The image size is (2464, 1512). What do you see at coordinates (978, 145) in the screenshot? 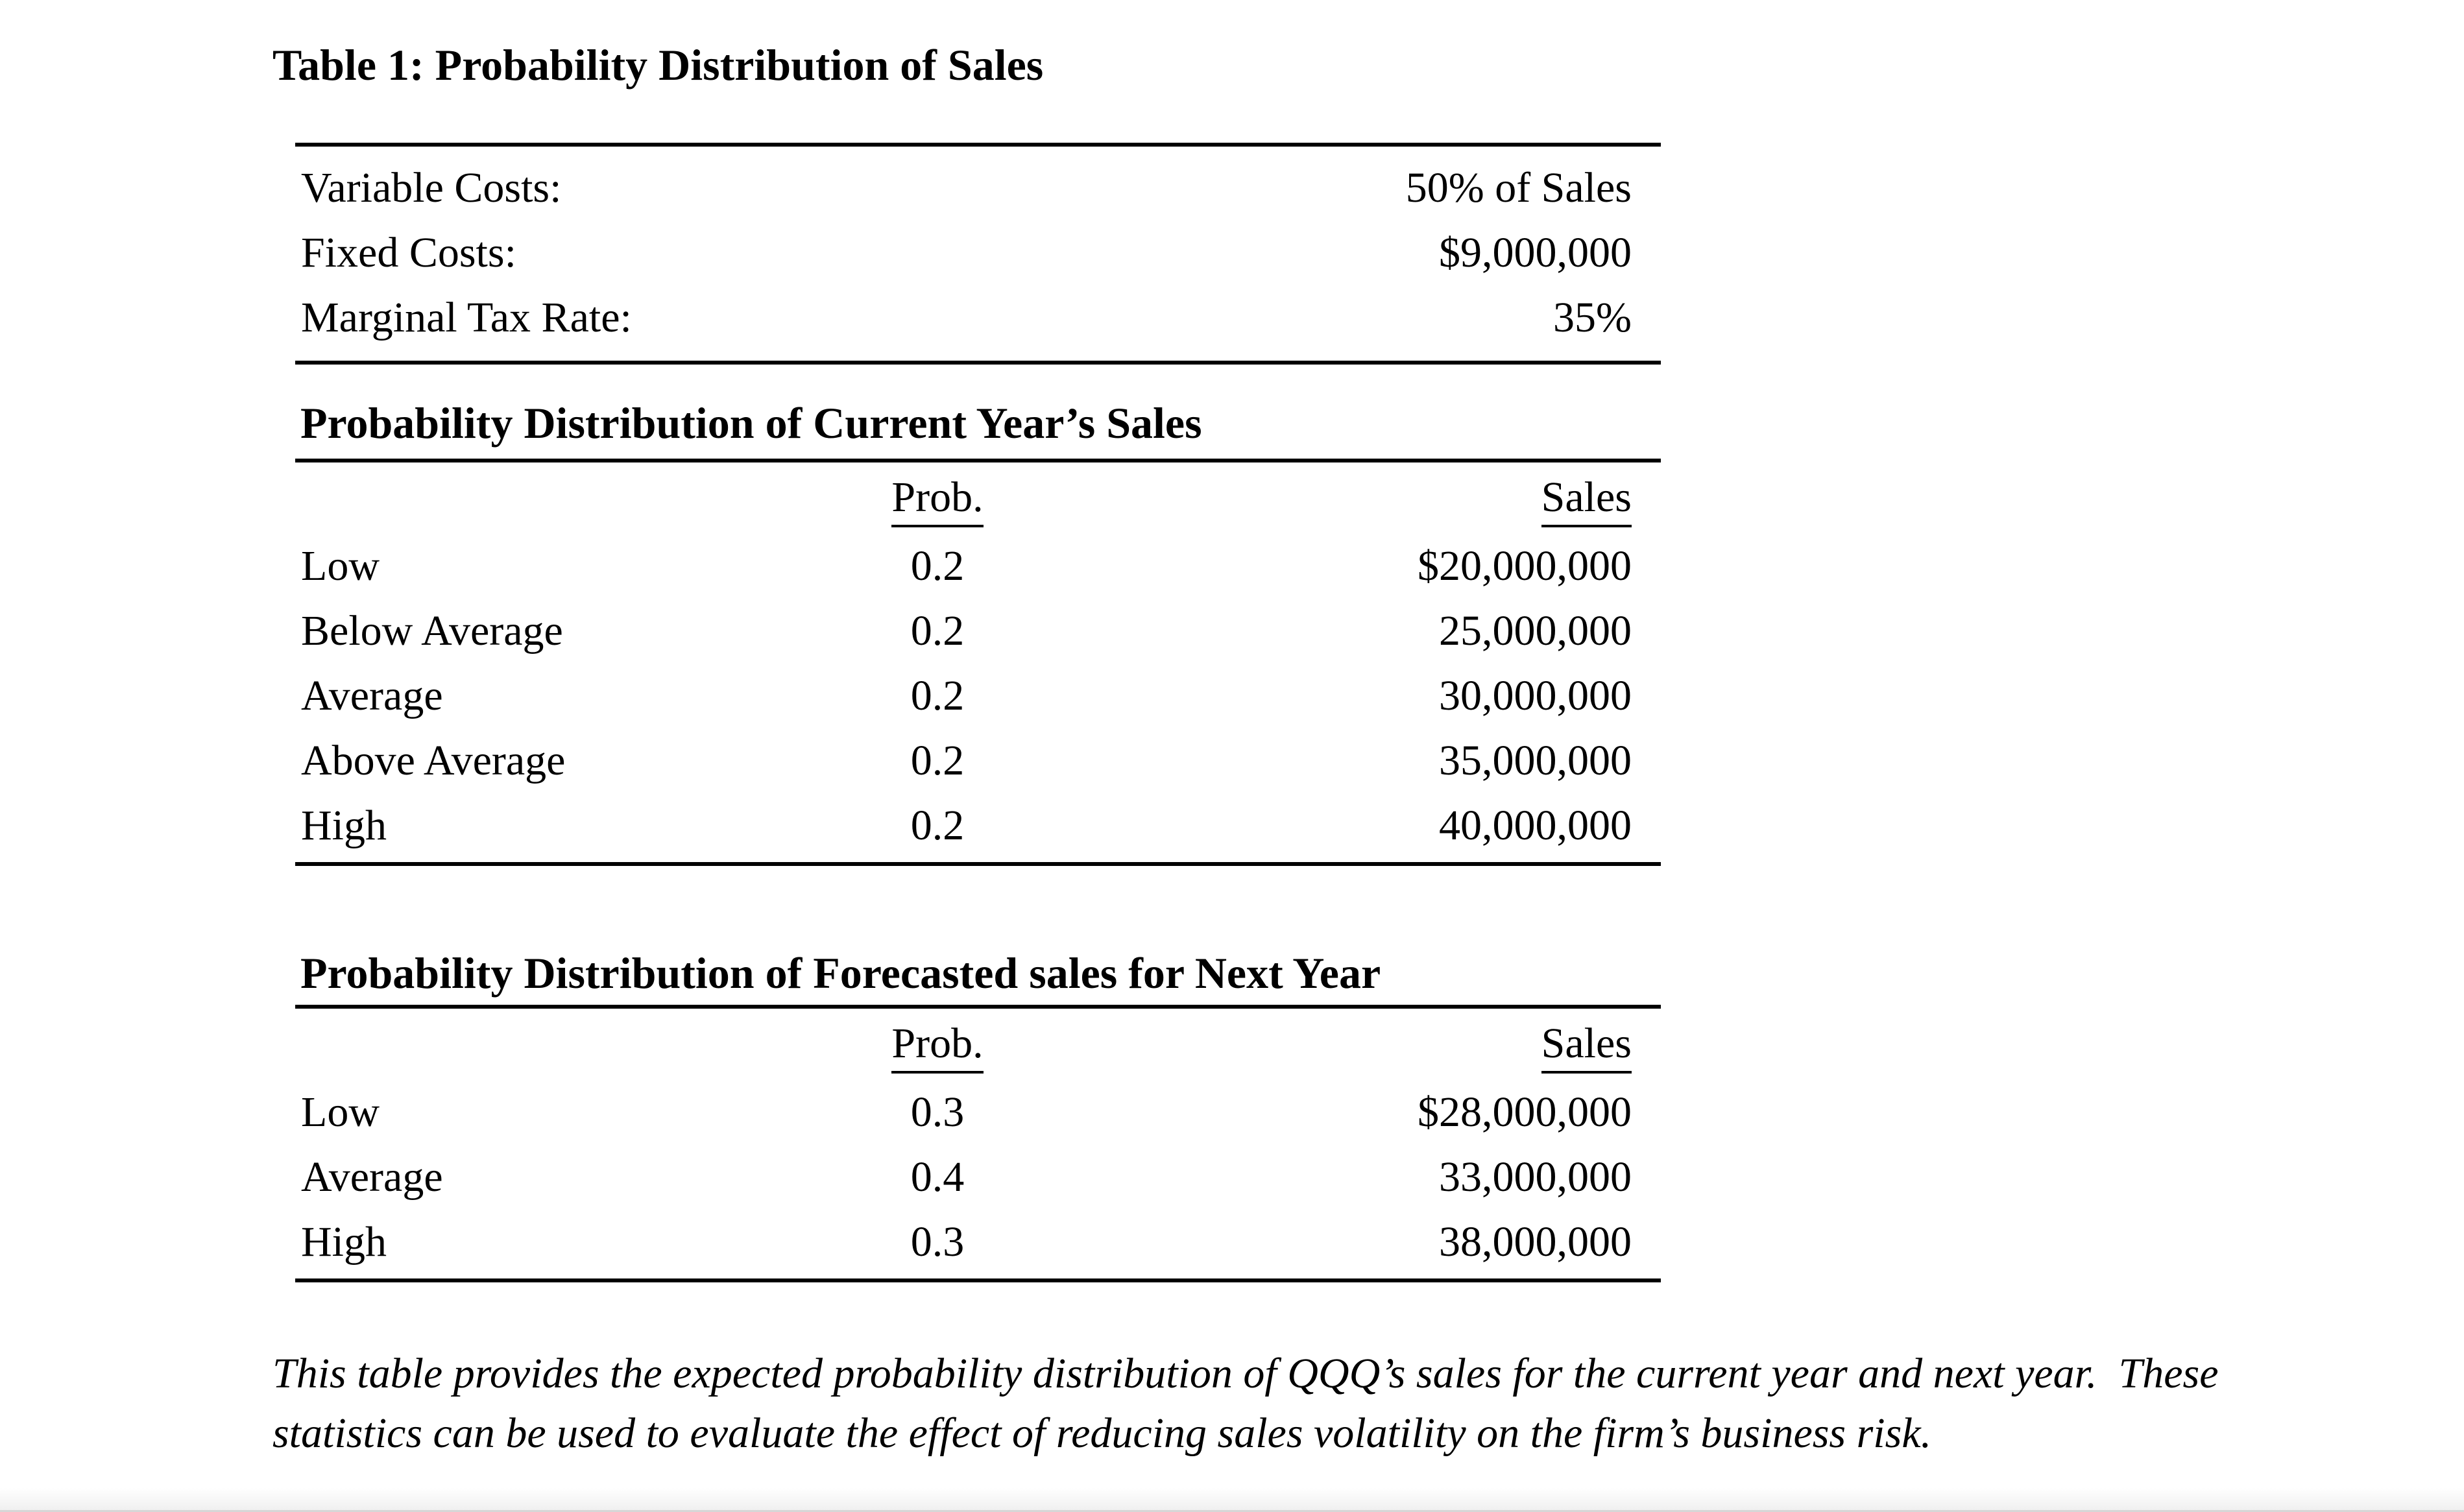
I see `parameters-table-top-rule` at bounding box center [978, 145].